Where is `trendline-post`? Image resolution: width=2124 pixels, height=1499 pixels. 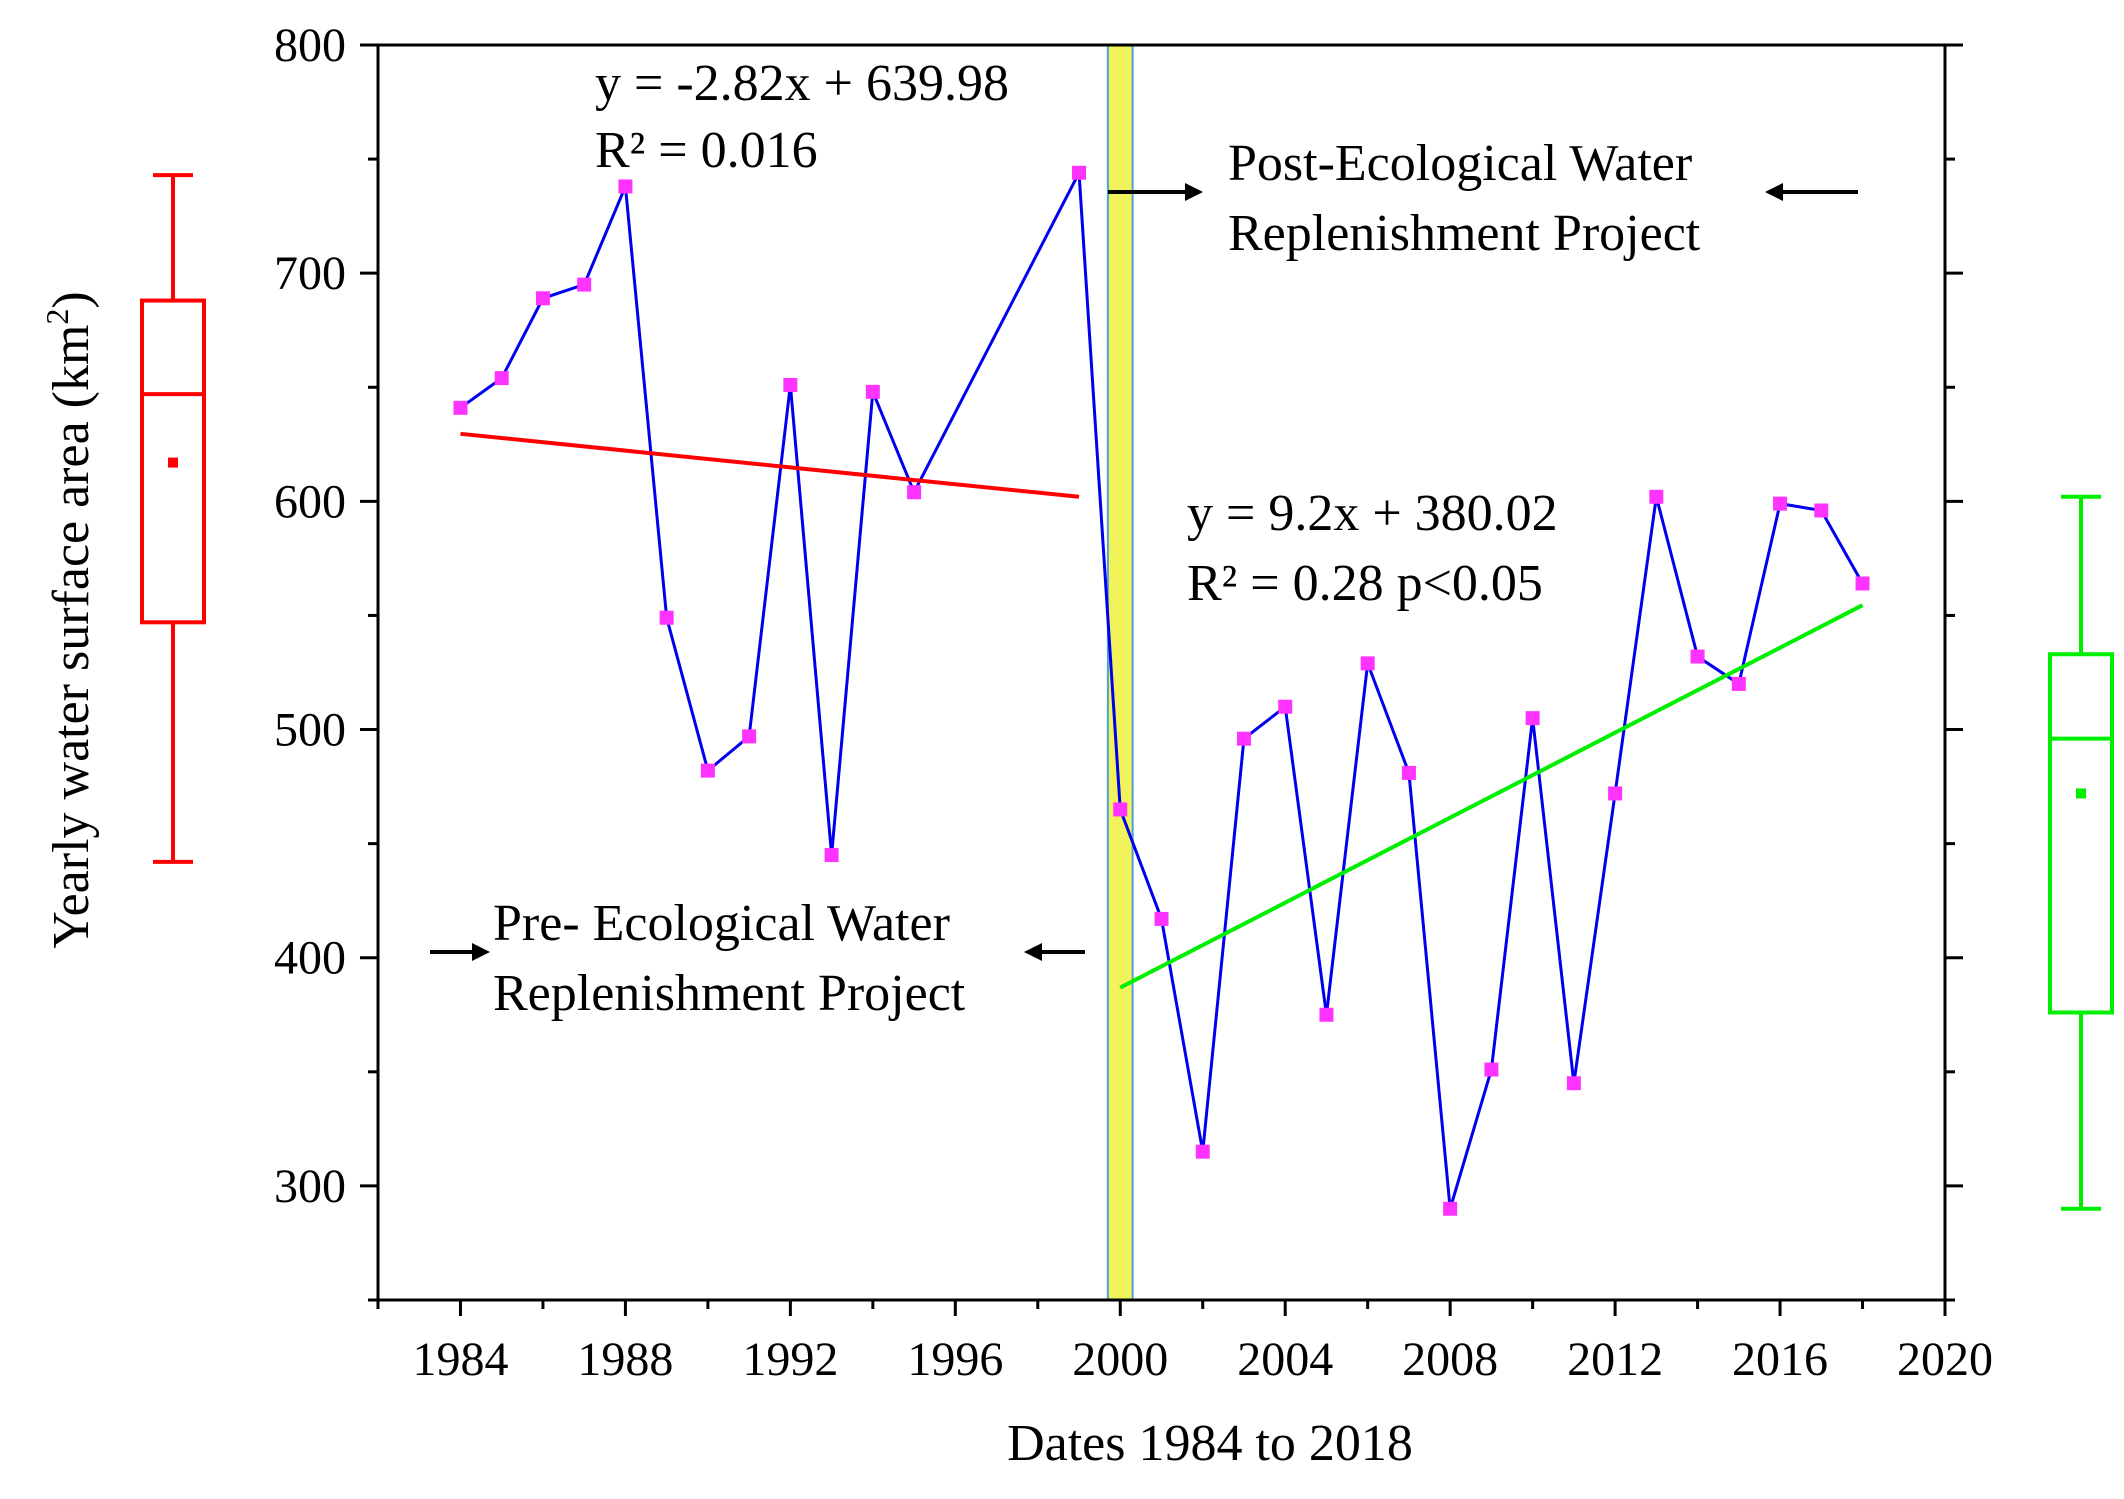
trendline-post is located at coordinates (1491, 796).